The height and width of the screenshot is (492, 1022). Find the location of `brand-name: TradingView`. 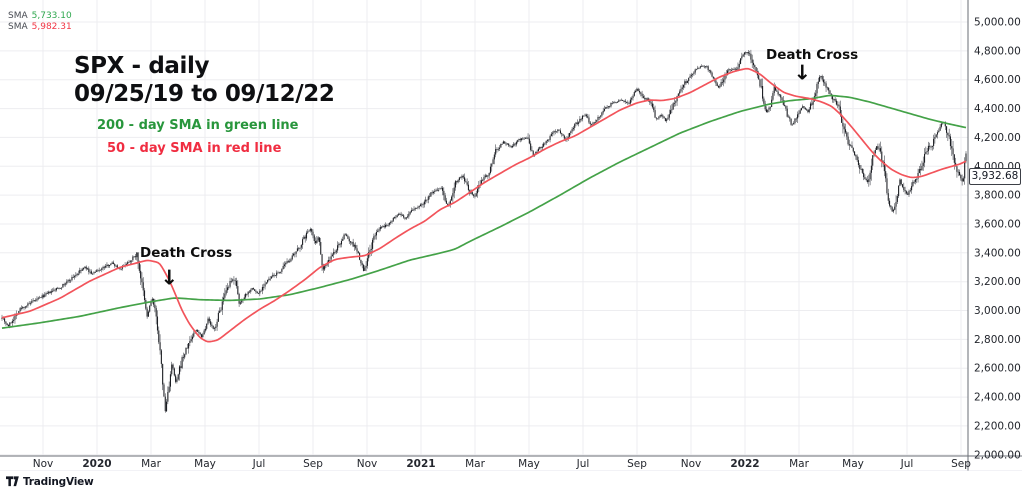

brand-name: TradingView is located at coordinates (58, 481).